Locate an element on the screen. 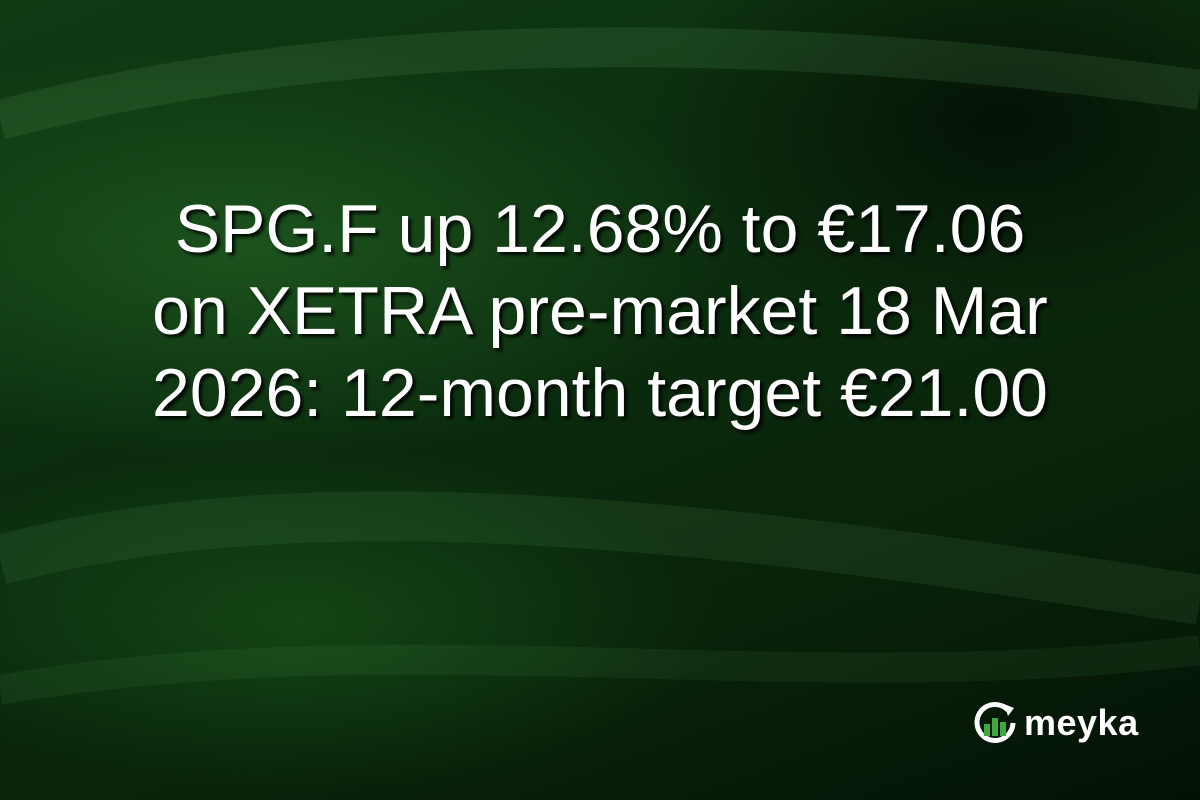 The height and width of the screenshot is (800, 1200). headline-line-3: 2026: 12-month target €21.00 is located at coordinates (600, 393).